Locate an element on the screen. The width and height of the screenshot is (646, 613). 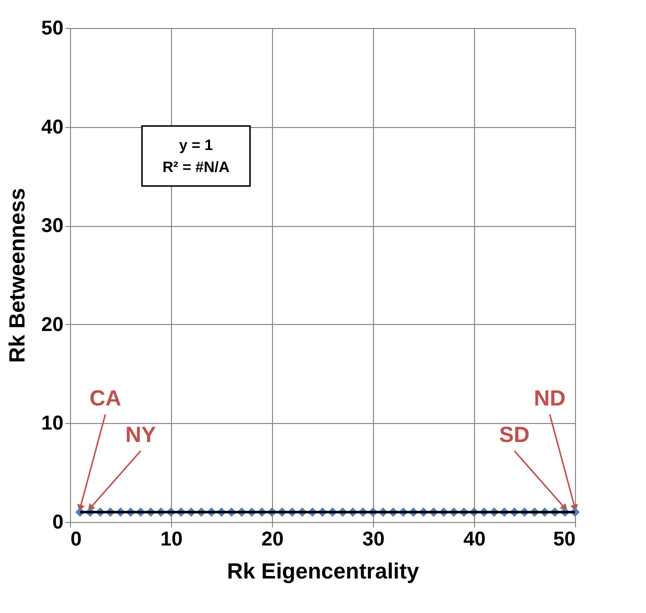
x-tick-label: 40 is located at coordinates (474, 539).